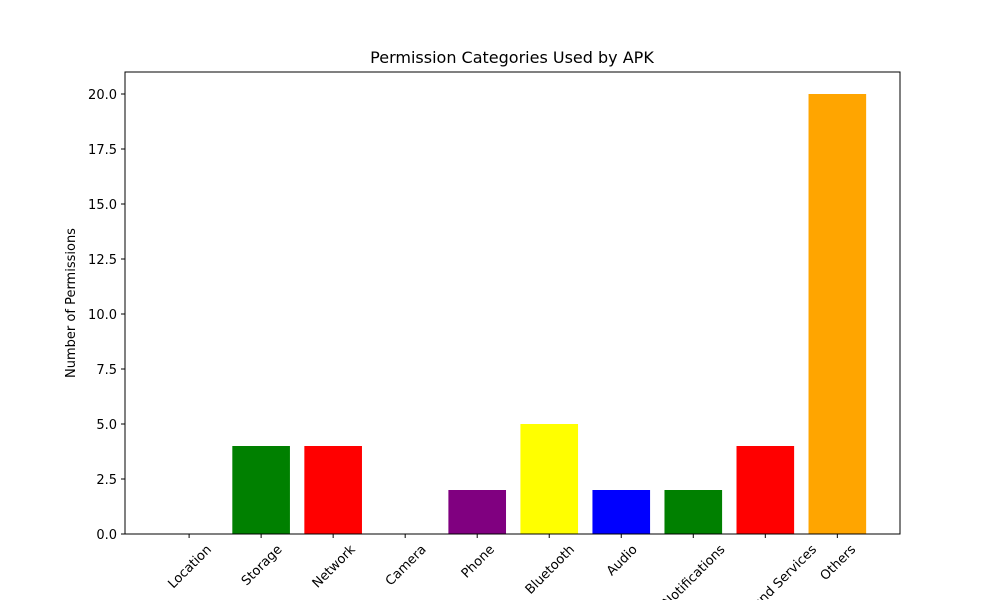 Image resolution: width=1000 pixels, height=600 pixels. Describe the element at coordinates (478, 561) in the screenshot. I see `x-tick-label: Phone` at that location.